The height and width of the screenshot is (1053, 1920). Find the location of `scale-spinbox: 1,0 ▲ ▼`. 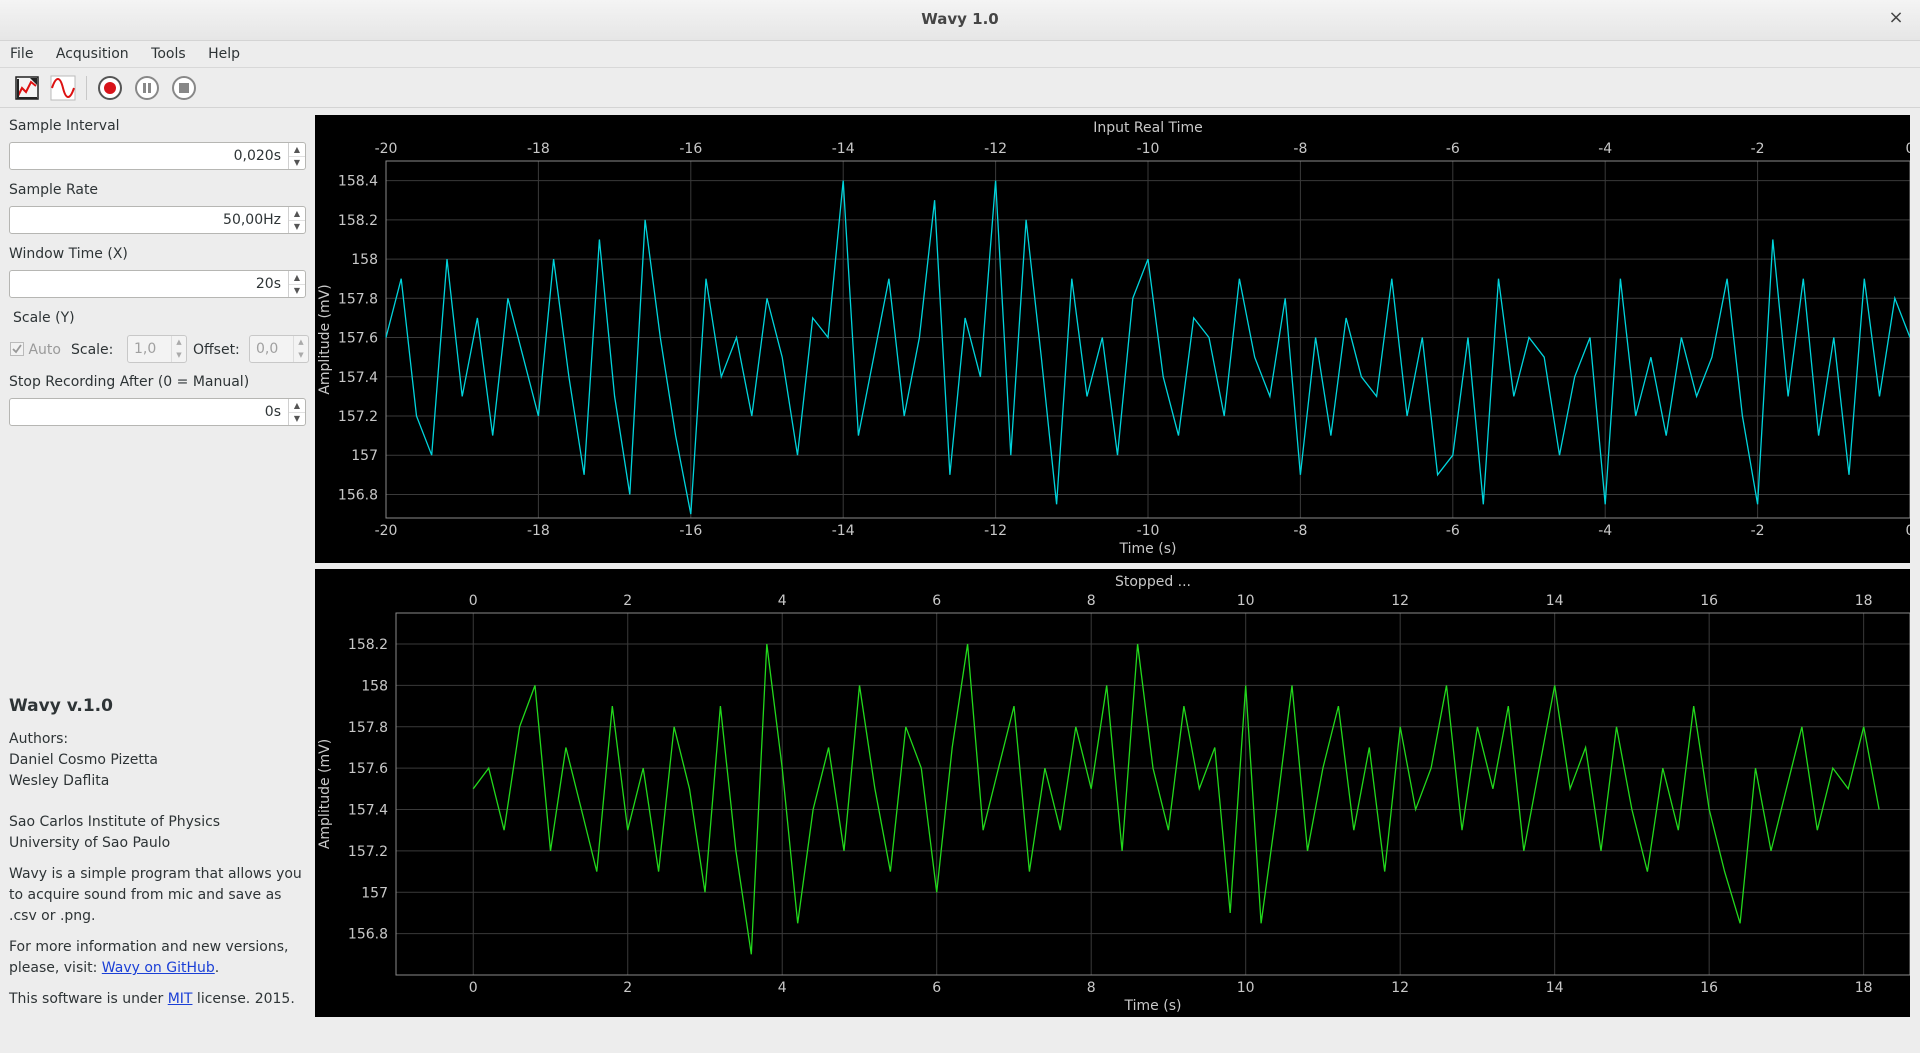

scale-spinbox: 1,0 ▲ ▼ is located at coordinates (157, 349).